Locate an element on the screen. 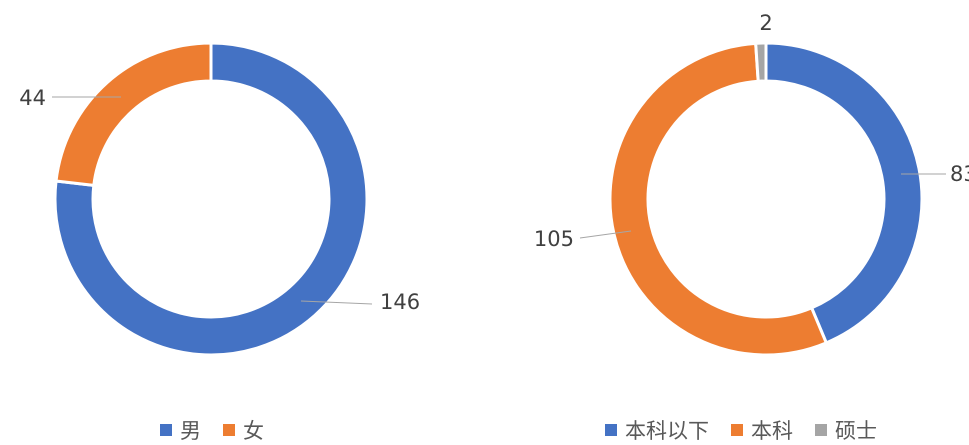  legend-item-female: 女 is located at coordinates (243, 430).